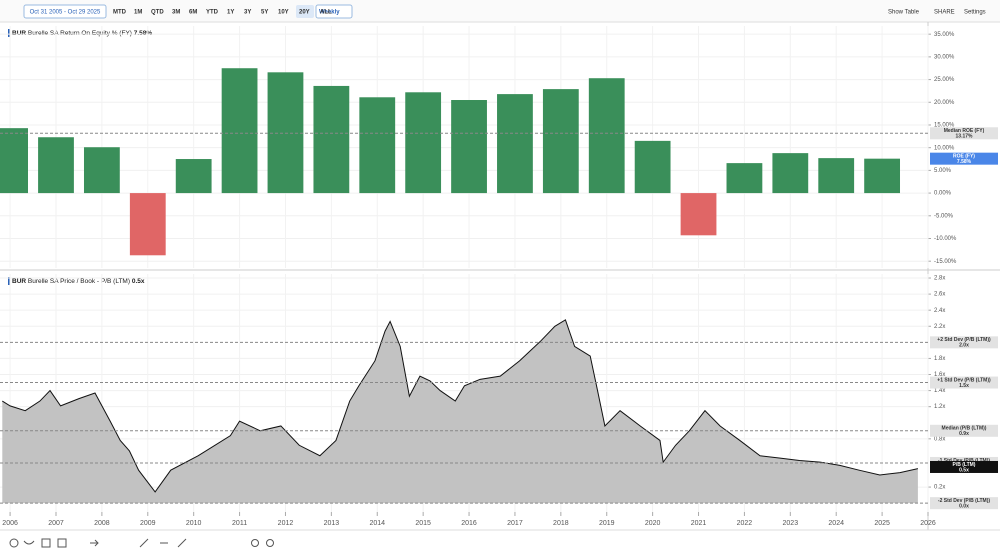 The width and height of the screenshot is (1000, 549). Describe the element at coordinates (20, 33) in the screenshot. I see `header-part: BUR` at that location.